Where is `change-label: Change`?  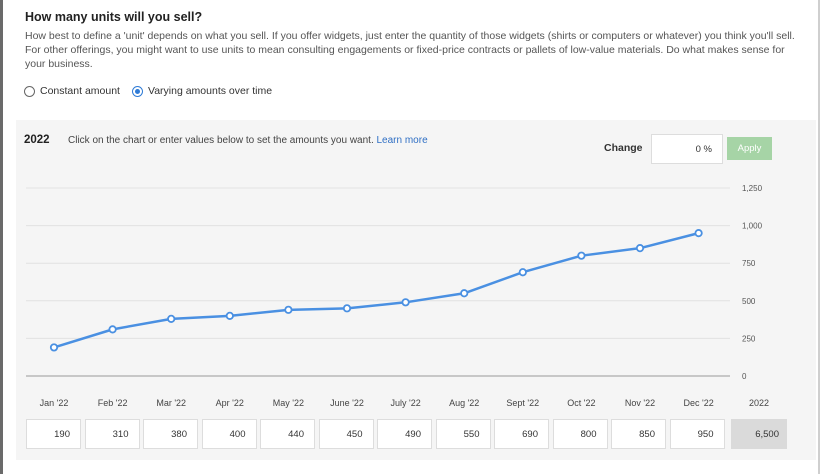
change-label: Change is located at coordinates (623, 148).